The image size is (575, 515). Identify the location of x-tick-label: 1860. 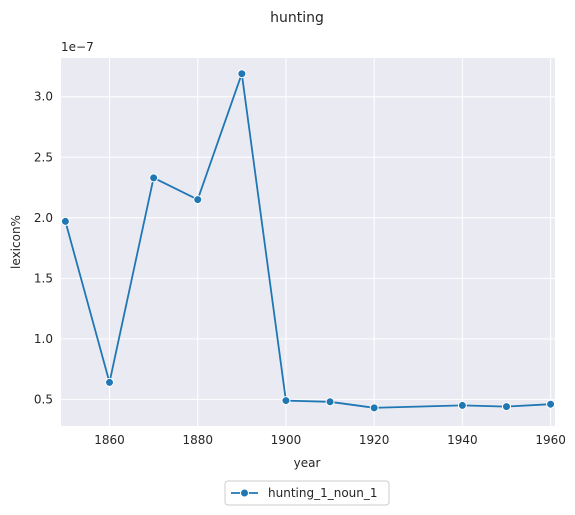
(109, 440).